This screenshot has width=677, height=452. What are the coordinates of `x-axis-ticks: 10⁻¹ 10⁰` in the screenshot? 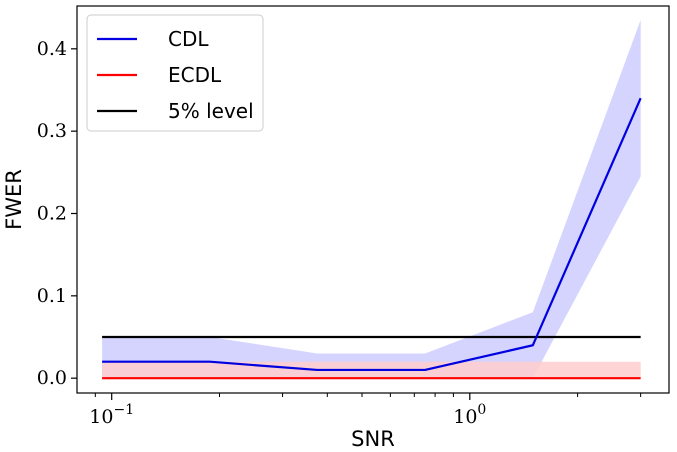 It's located at (365, 410).